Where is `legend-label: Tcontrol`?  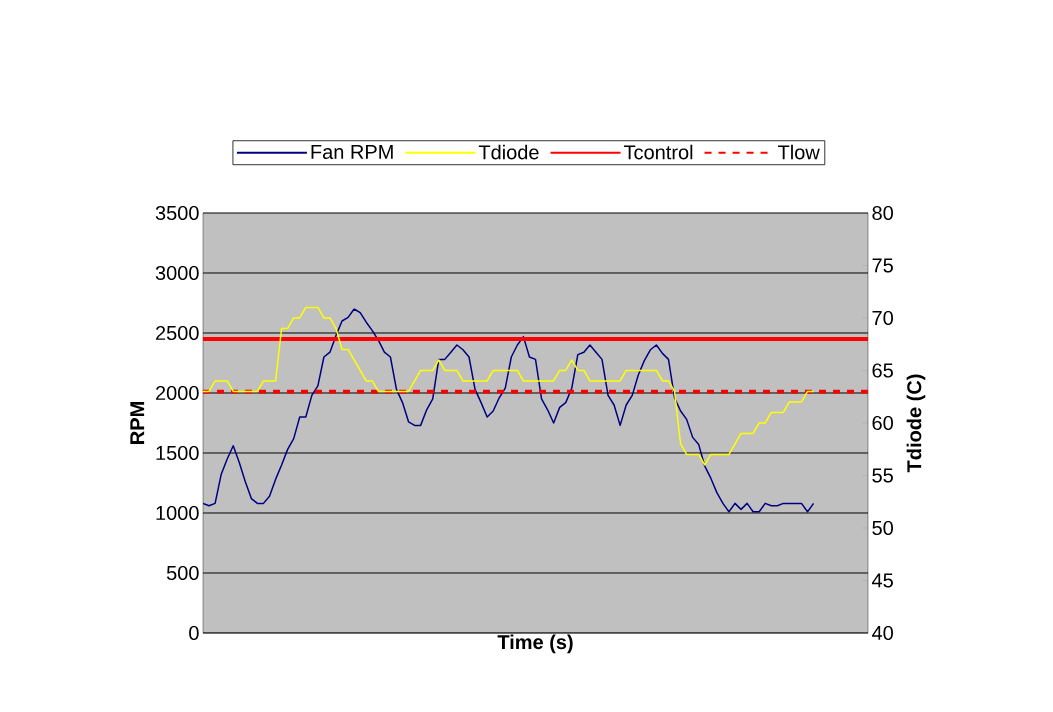
legend-label: Tcontrol is located at coordinates (658, 152).